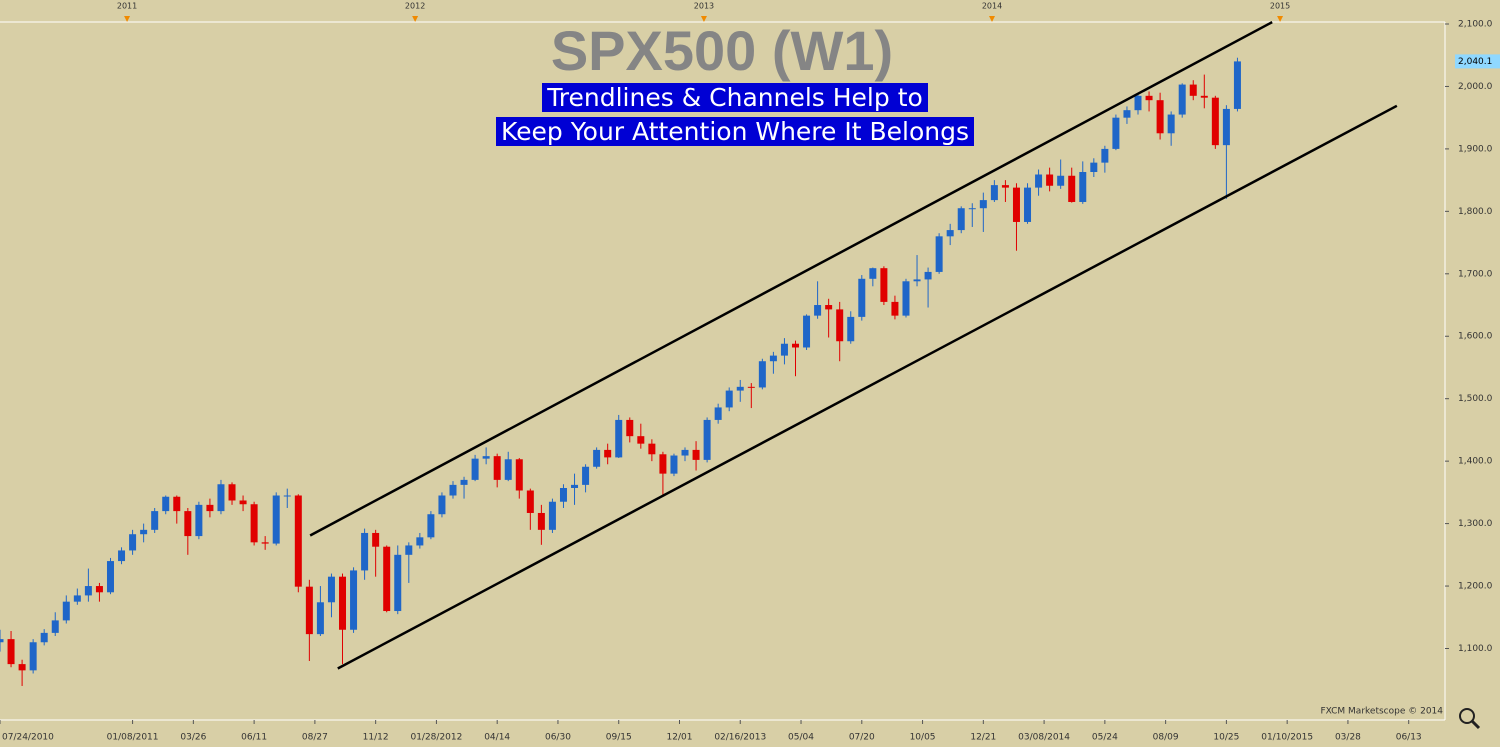 This screenshot has height=747, width=1500. I want to click on x-tick-label: 06/13, so click(1409, 738).